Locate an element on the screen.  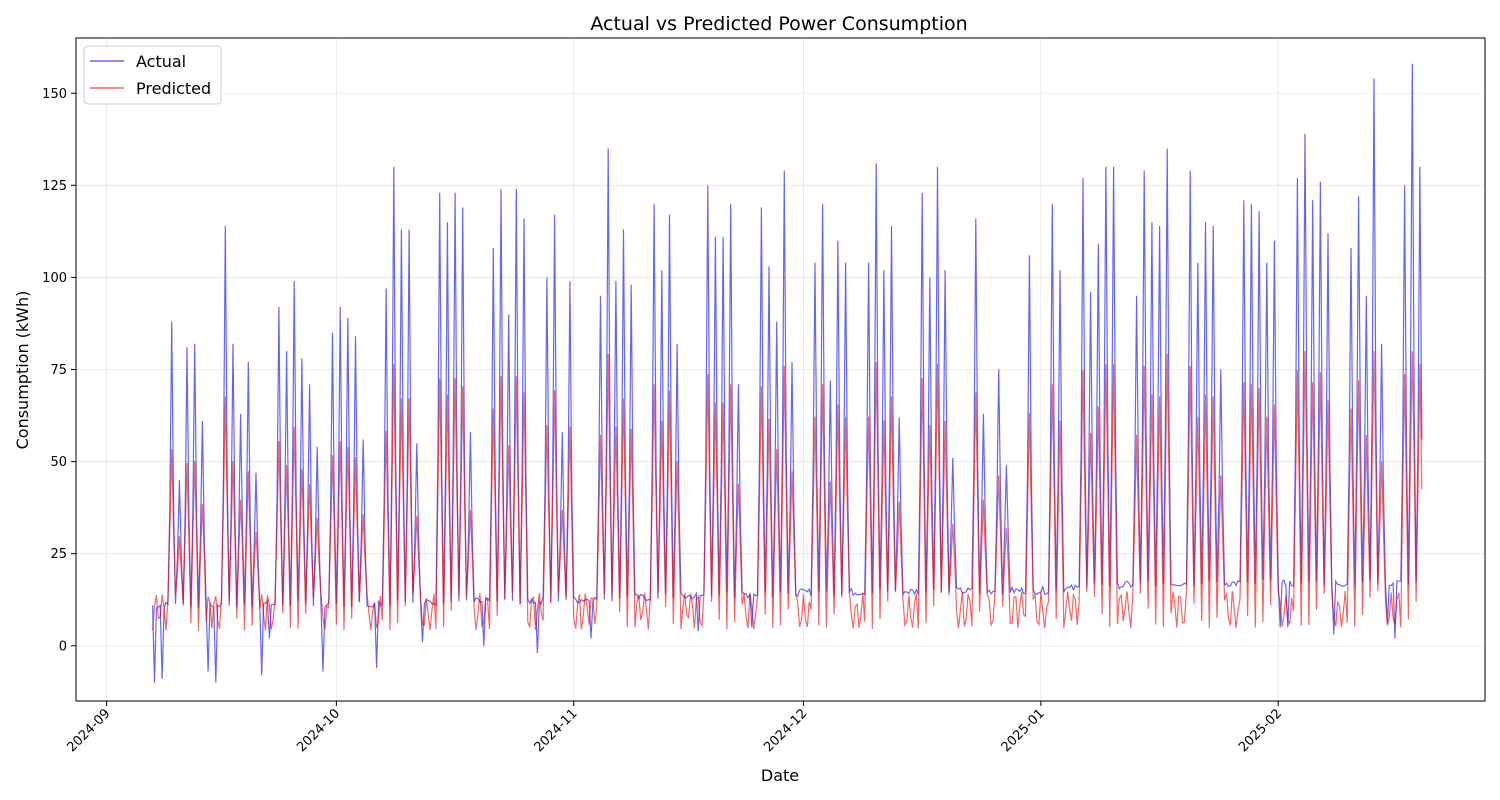
y-tick-label: 50 is located at coordinates (58, 462).